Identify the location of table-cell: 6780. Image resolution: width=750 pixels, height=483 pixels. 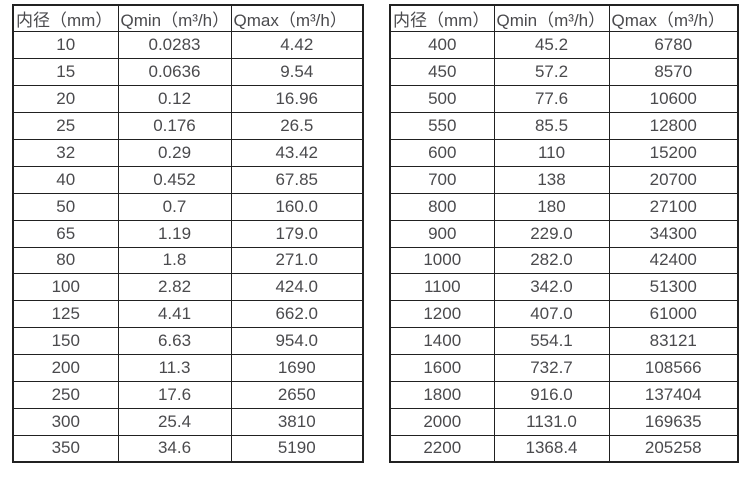
(673, 45).